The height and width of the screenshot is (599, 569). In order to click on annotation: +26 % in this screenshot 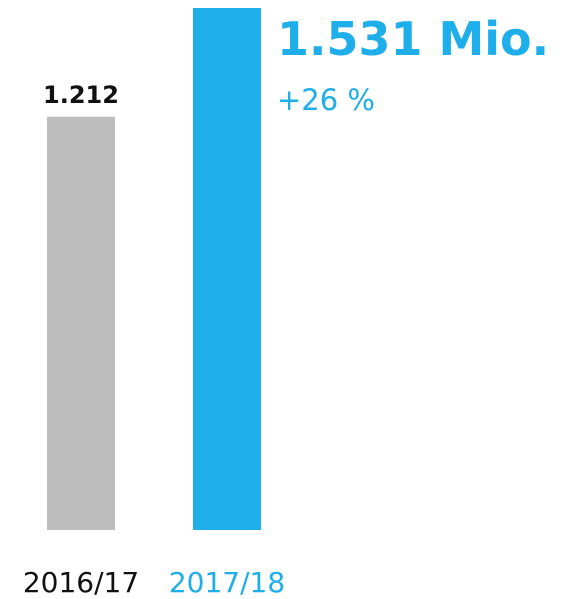, I will do `click(326, 100)`.